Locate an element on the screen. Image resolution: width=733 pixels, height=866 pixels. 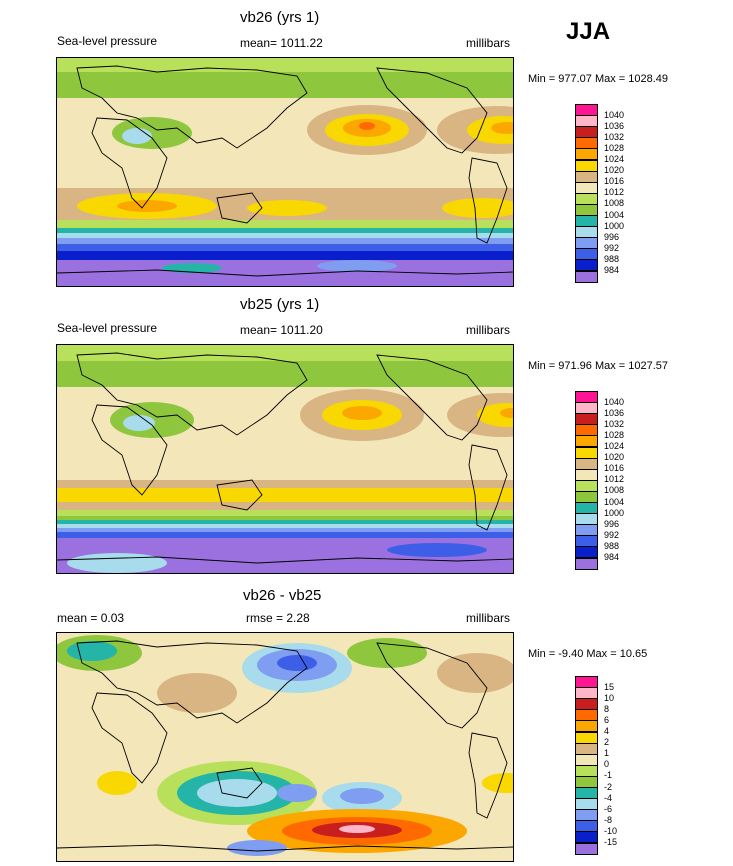
panel3-units: millibars is located at coordinates (488, 618).